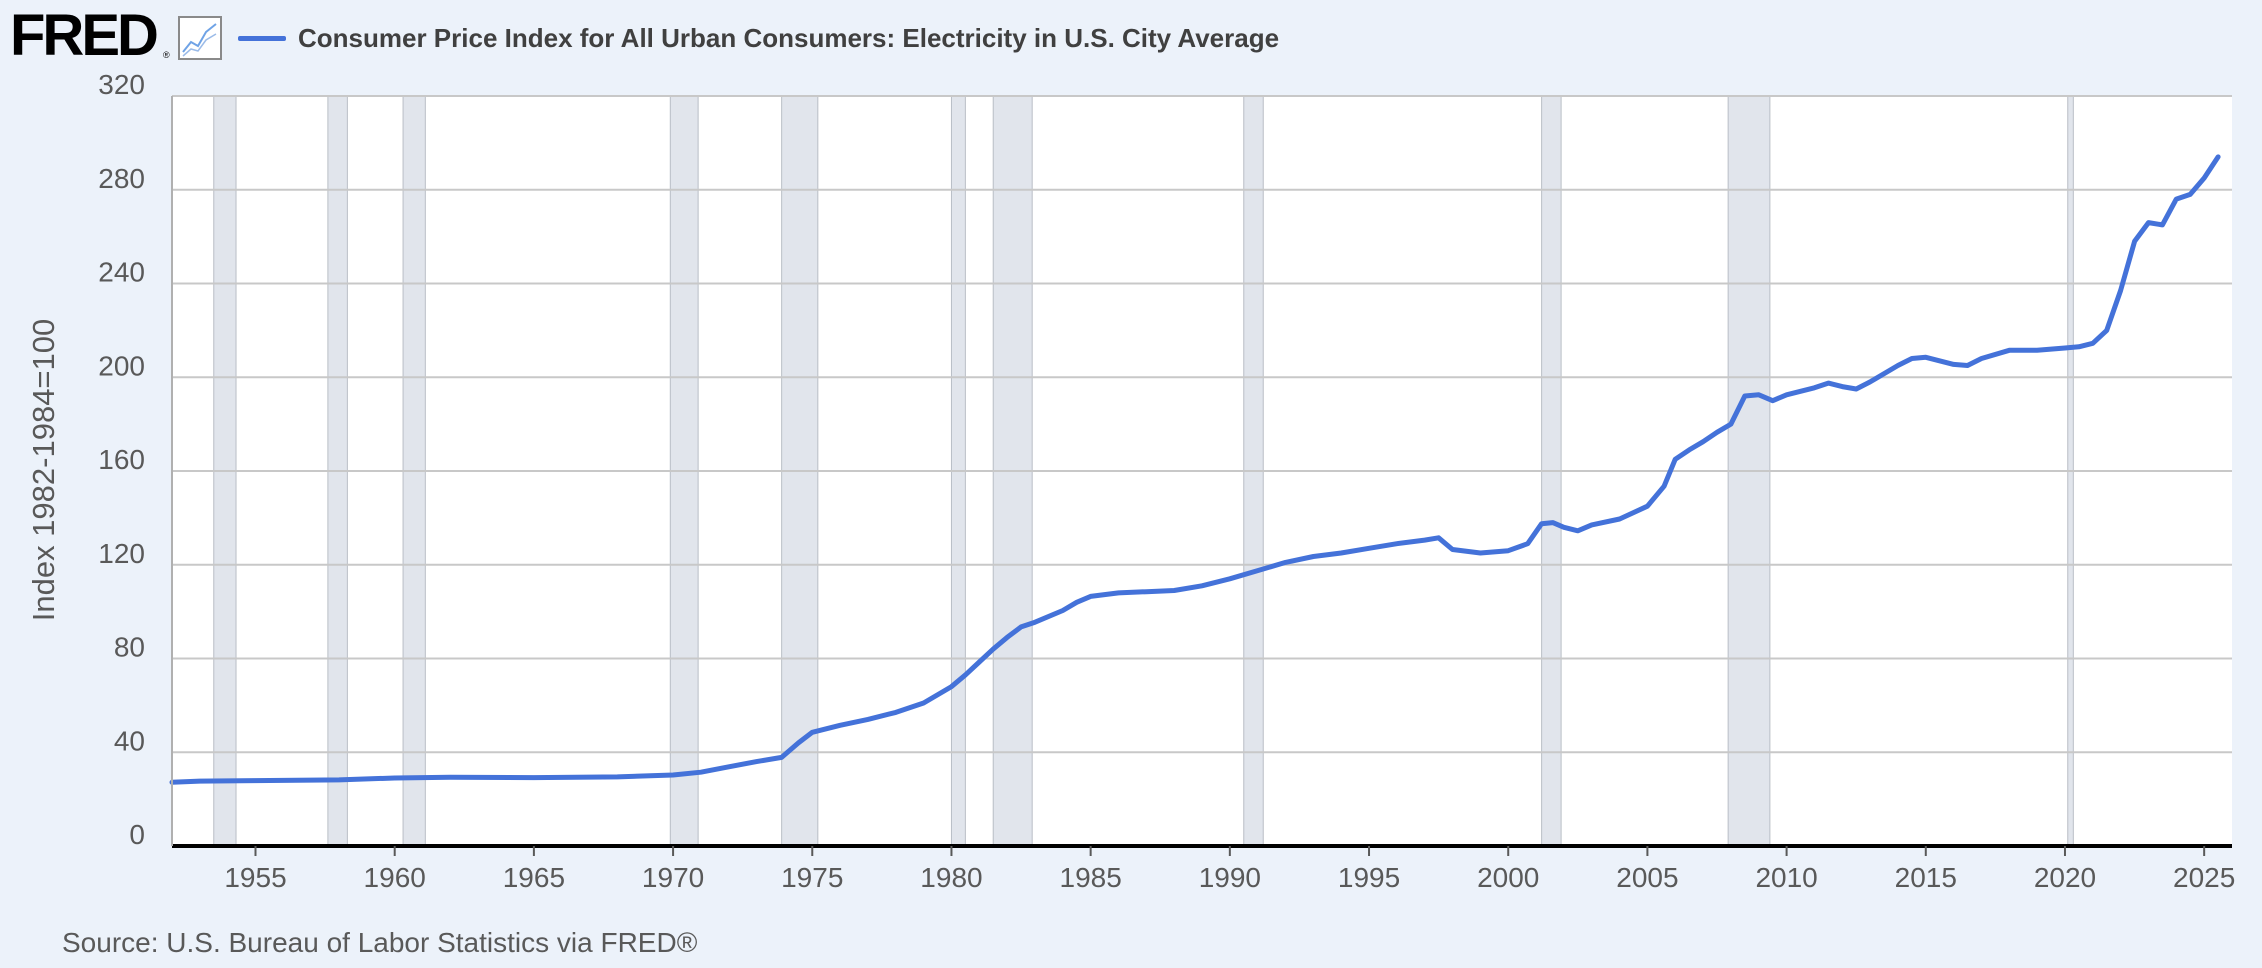 The image size is (2262, 968). What do you see at coordinates (1508, 877) in the screenshot?
I see `x-tick-label: 2000` at bounding box center [1508, 877].